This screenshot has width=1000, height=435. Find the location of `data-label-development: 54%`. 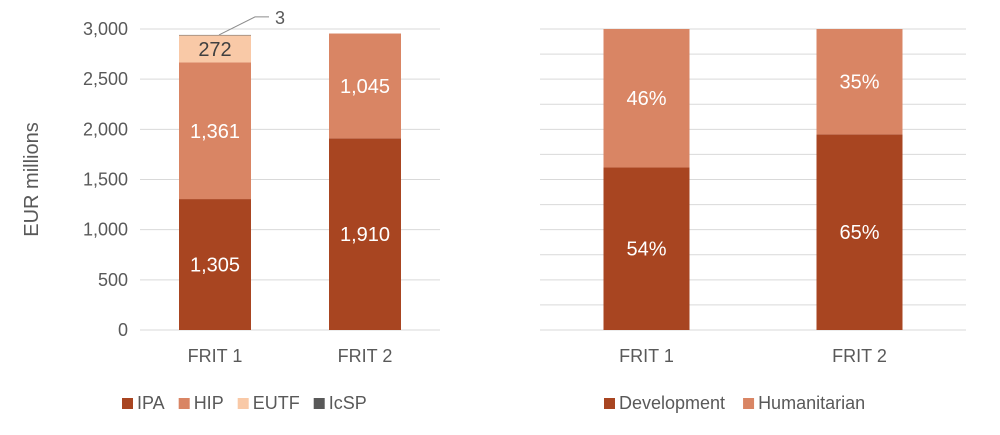

data-label-development: 54% is located at coordinates (646, 250).